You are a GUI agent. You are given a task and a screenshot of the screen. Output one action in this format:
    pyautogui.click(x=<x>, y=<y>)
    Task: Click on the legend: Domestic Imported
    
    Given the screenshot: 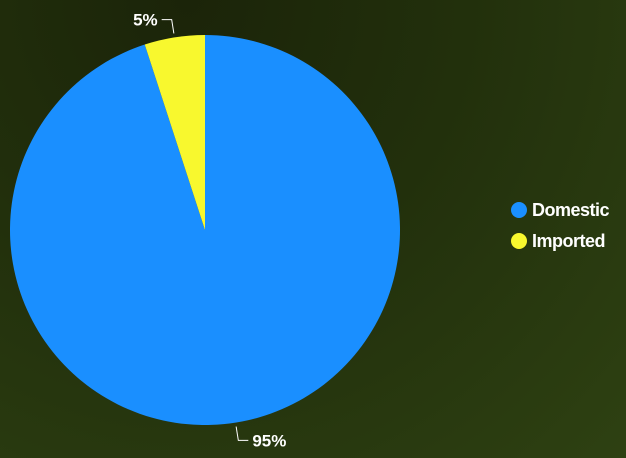 What is the action you would take?
    pyautogui.click(x=560, y=228)
    